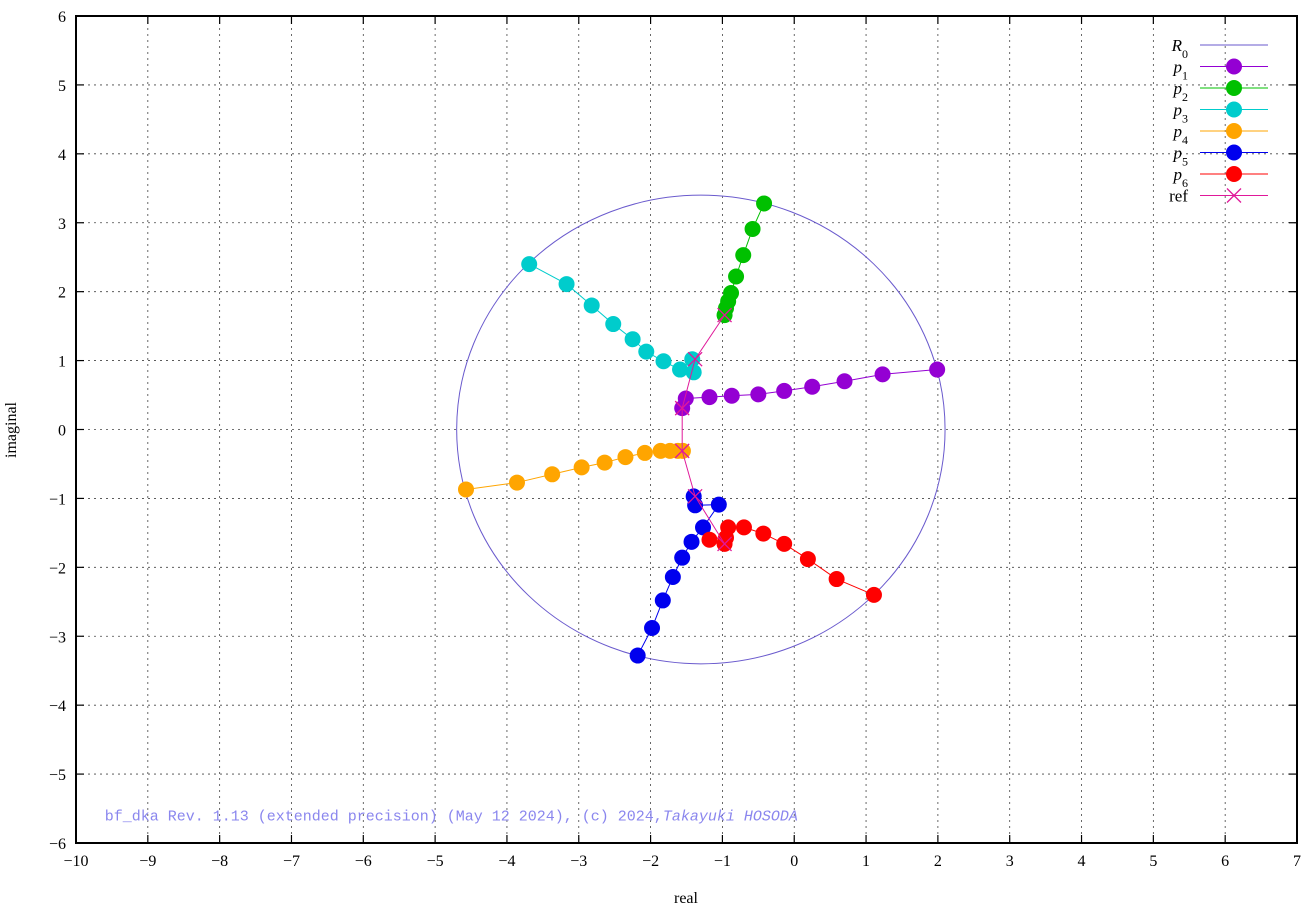  What do you see at coordinates (1185, 183) in the screenshot?
I see `legend-subscript: 6` at bounding box center [1185, 183].